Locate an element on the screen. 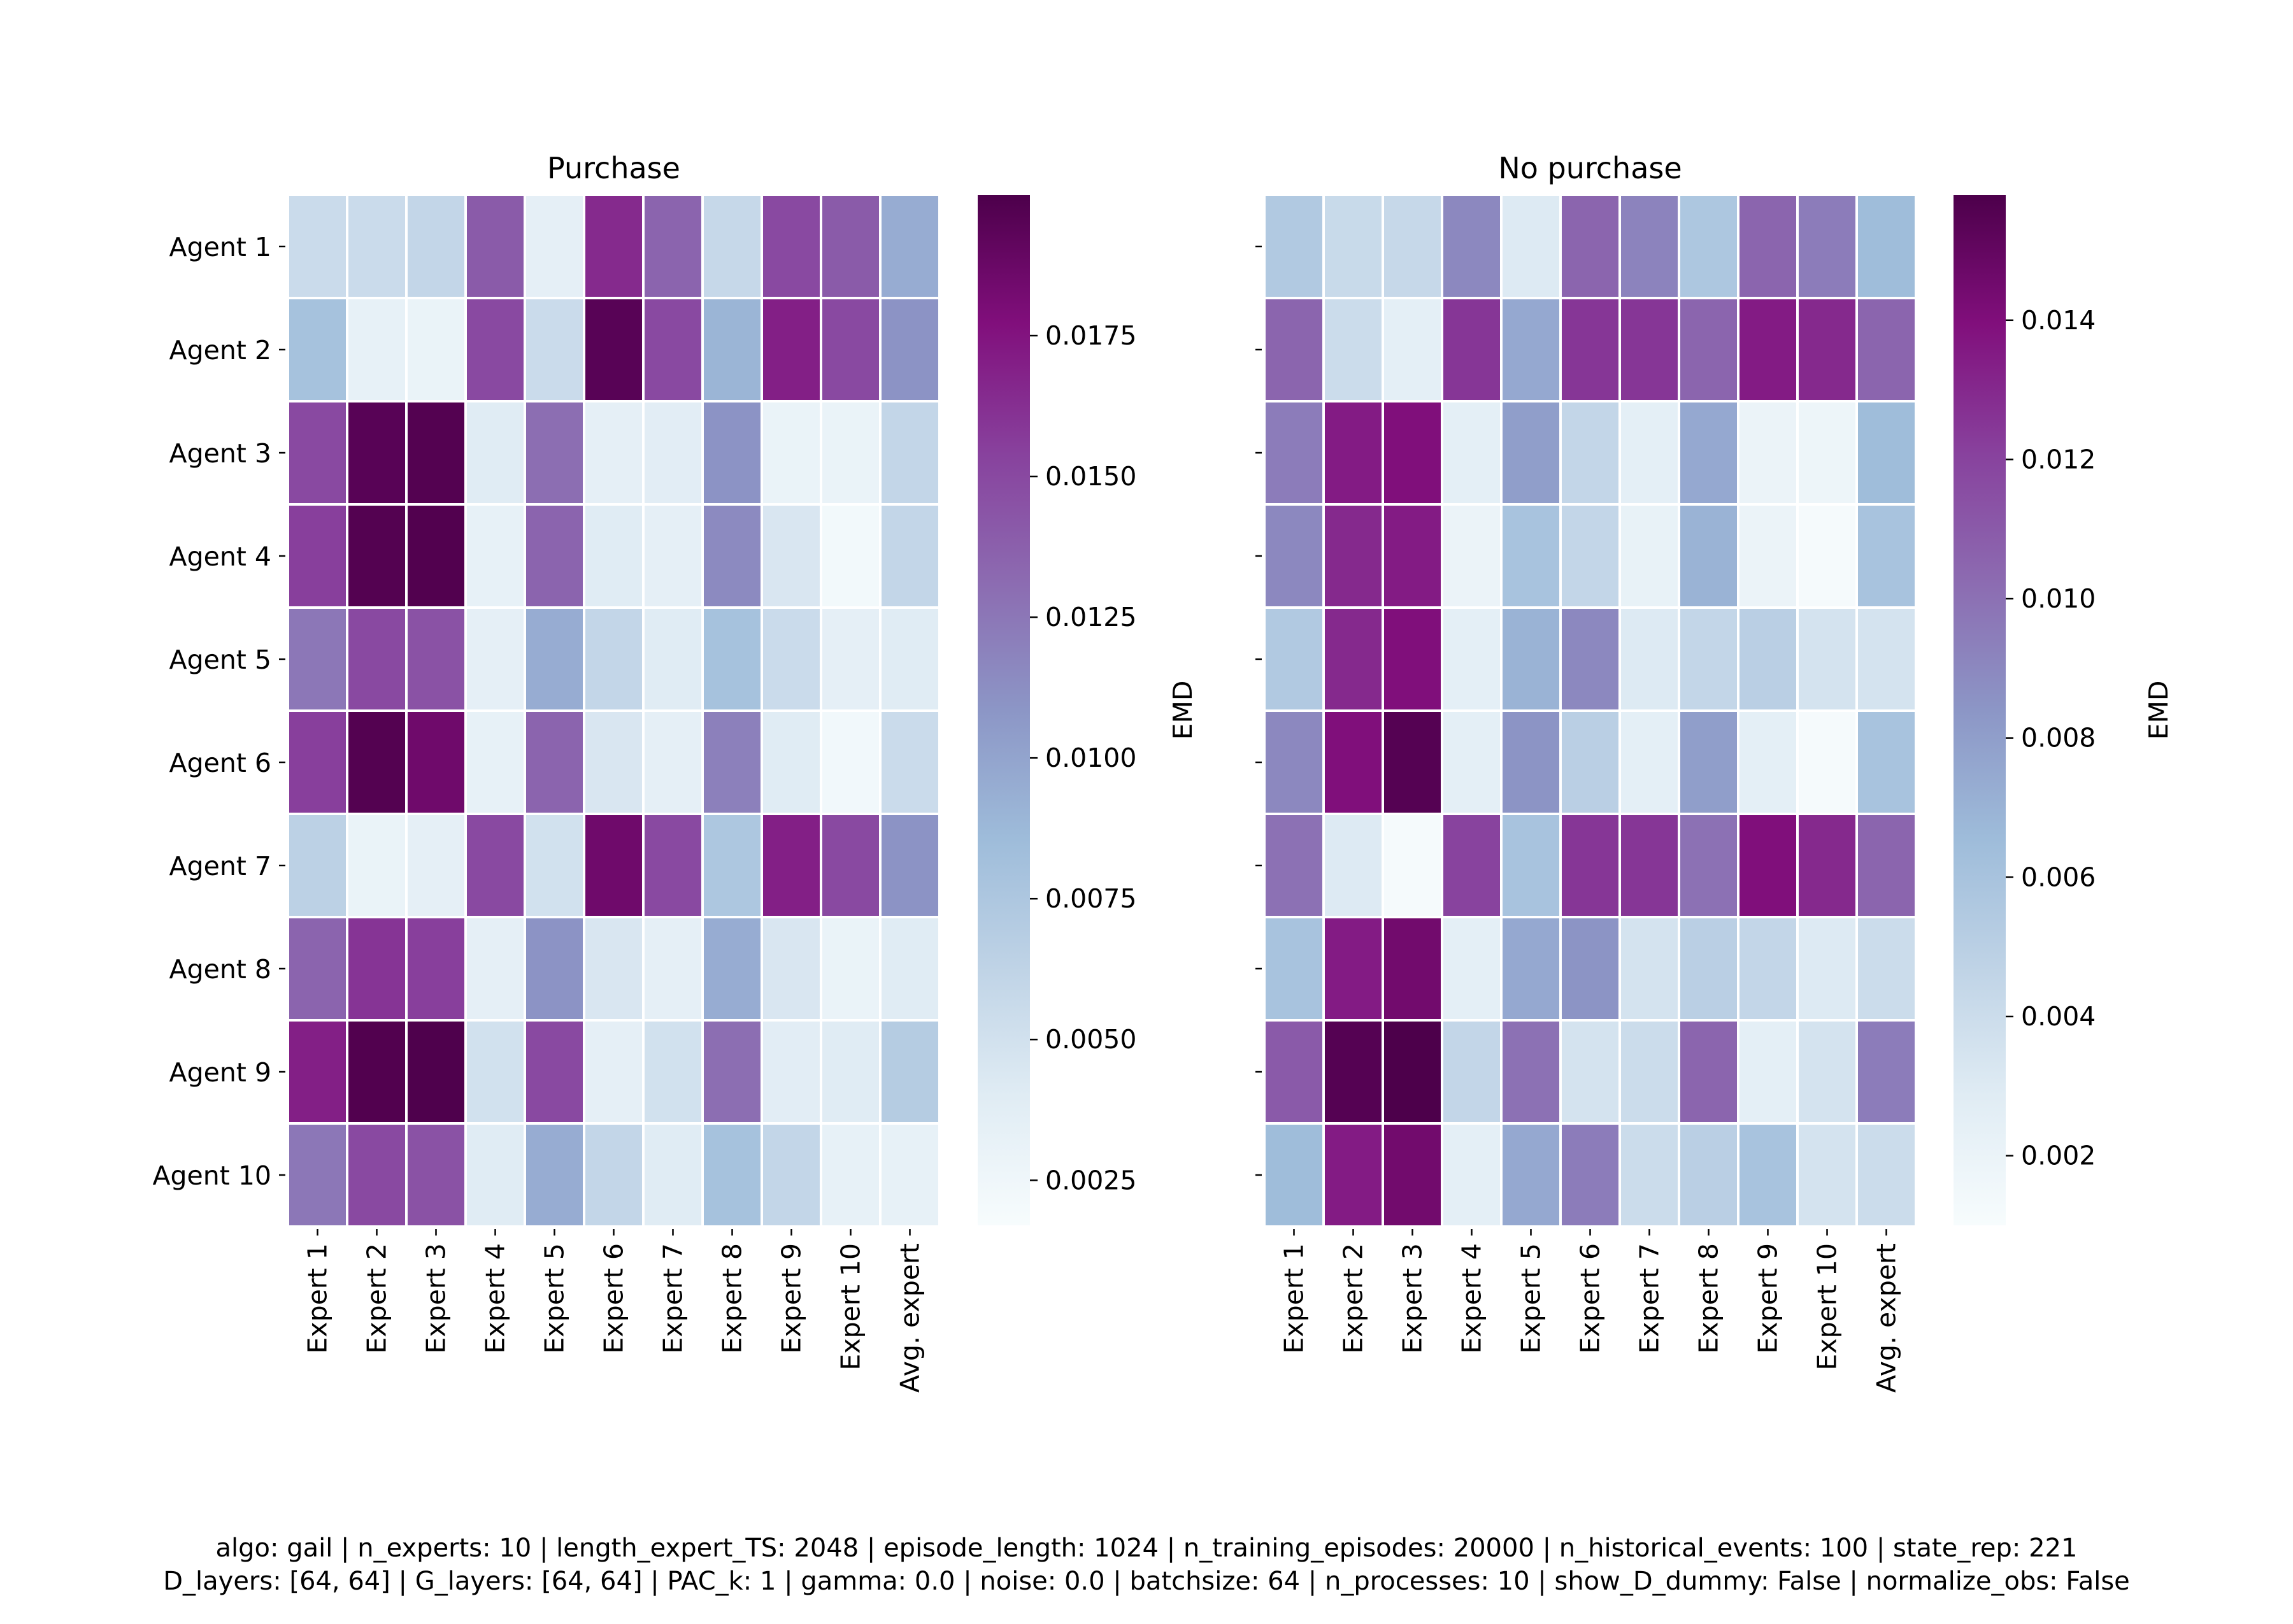  row-label: Agent 9 is located at coordinates (220, 1072).